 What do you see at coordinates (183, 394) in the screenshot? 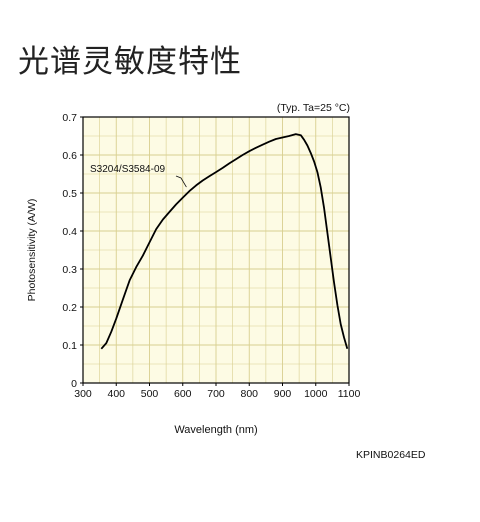
I see `x-tick-label: 600` at bounding box center [183, 394].